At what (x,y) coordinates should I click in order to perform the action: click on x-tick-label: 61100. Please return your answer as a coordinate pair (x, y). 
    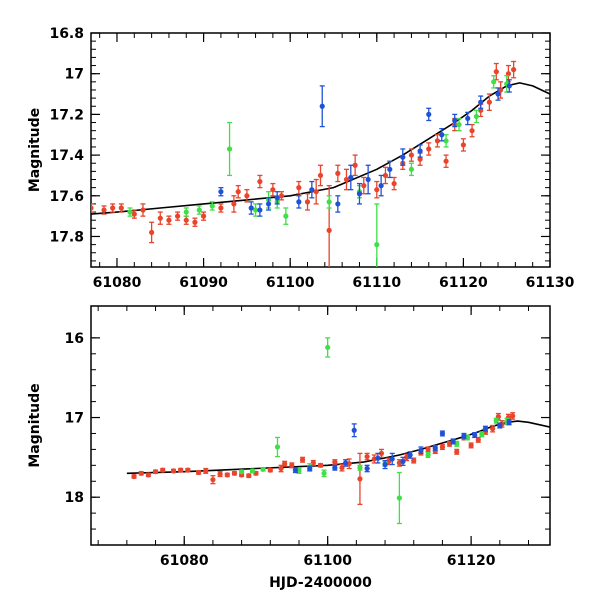
    Looking at the image, I should click on (327, 561).